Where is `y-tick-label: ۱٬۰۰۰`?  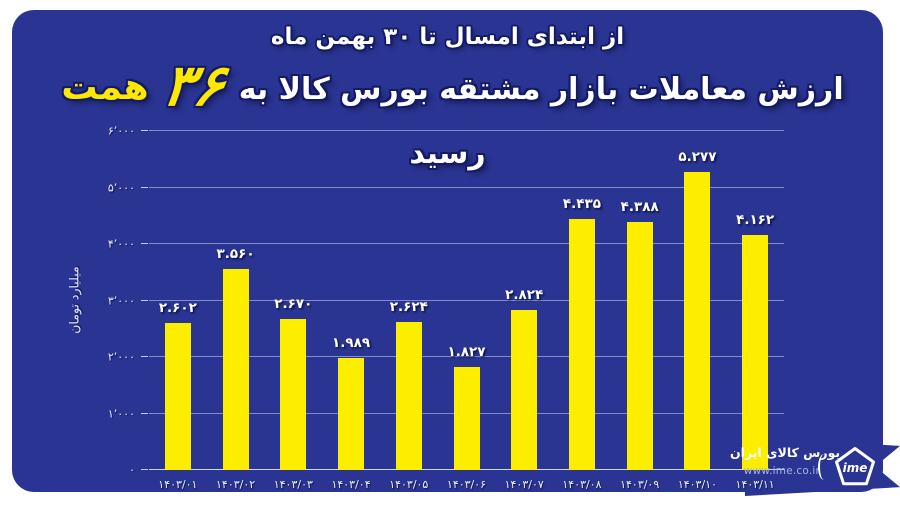 y-tick-label: ۱٬۰۰۰ is located at coordinates (121, 413).